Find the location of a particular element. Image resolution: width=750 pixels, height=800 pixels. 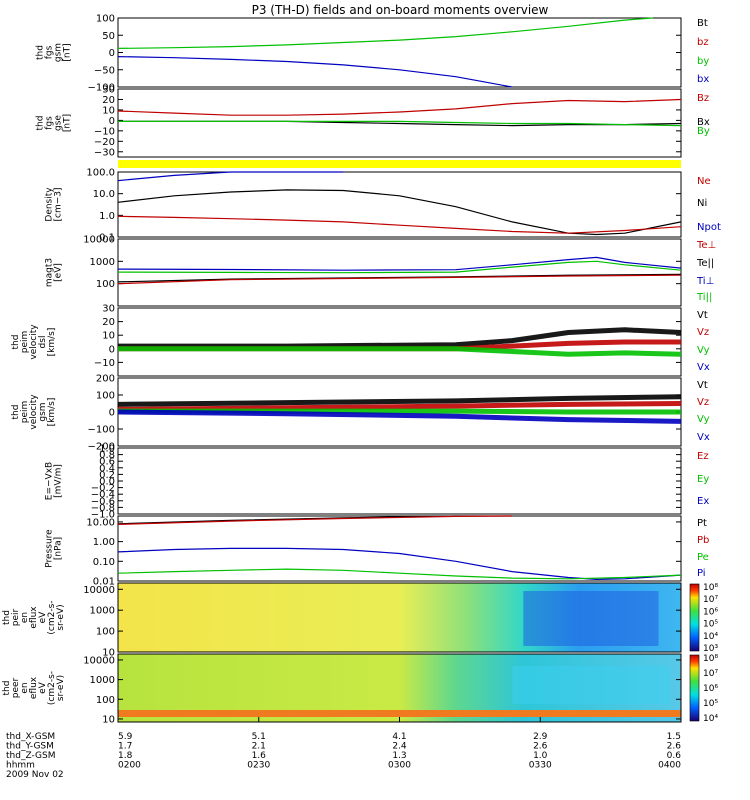

x-row-label: thd_Z-GSM is located at coordinates (30, 756).